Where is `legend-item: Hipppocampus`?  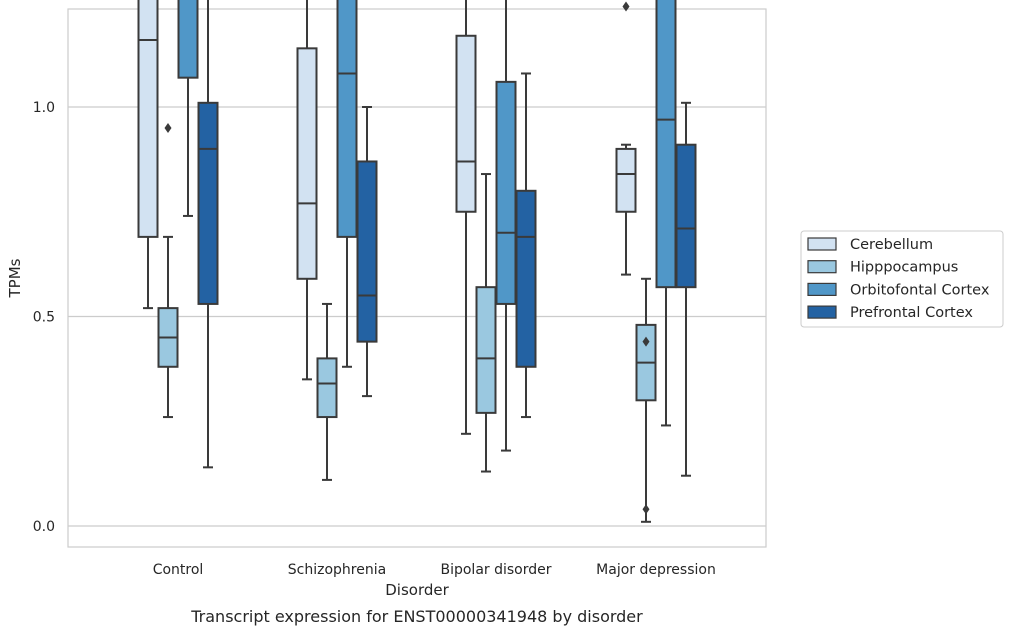
legend-item: Hipppocampus is located at coordinates (882, 268).